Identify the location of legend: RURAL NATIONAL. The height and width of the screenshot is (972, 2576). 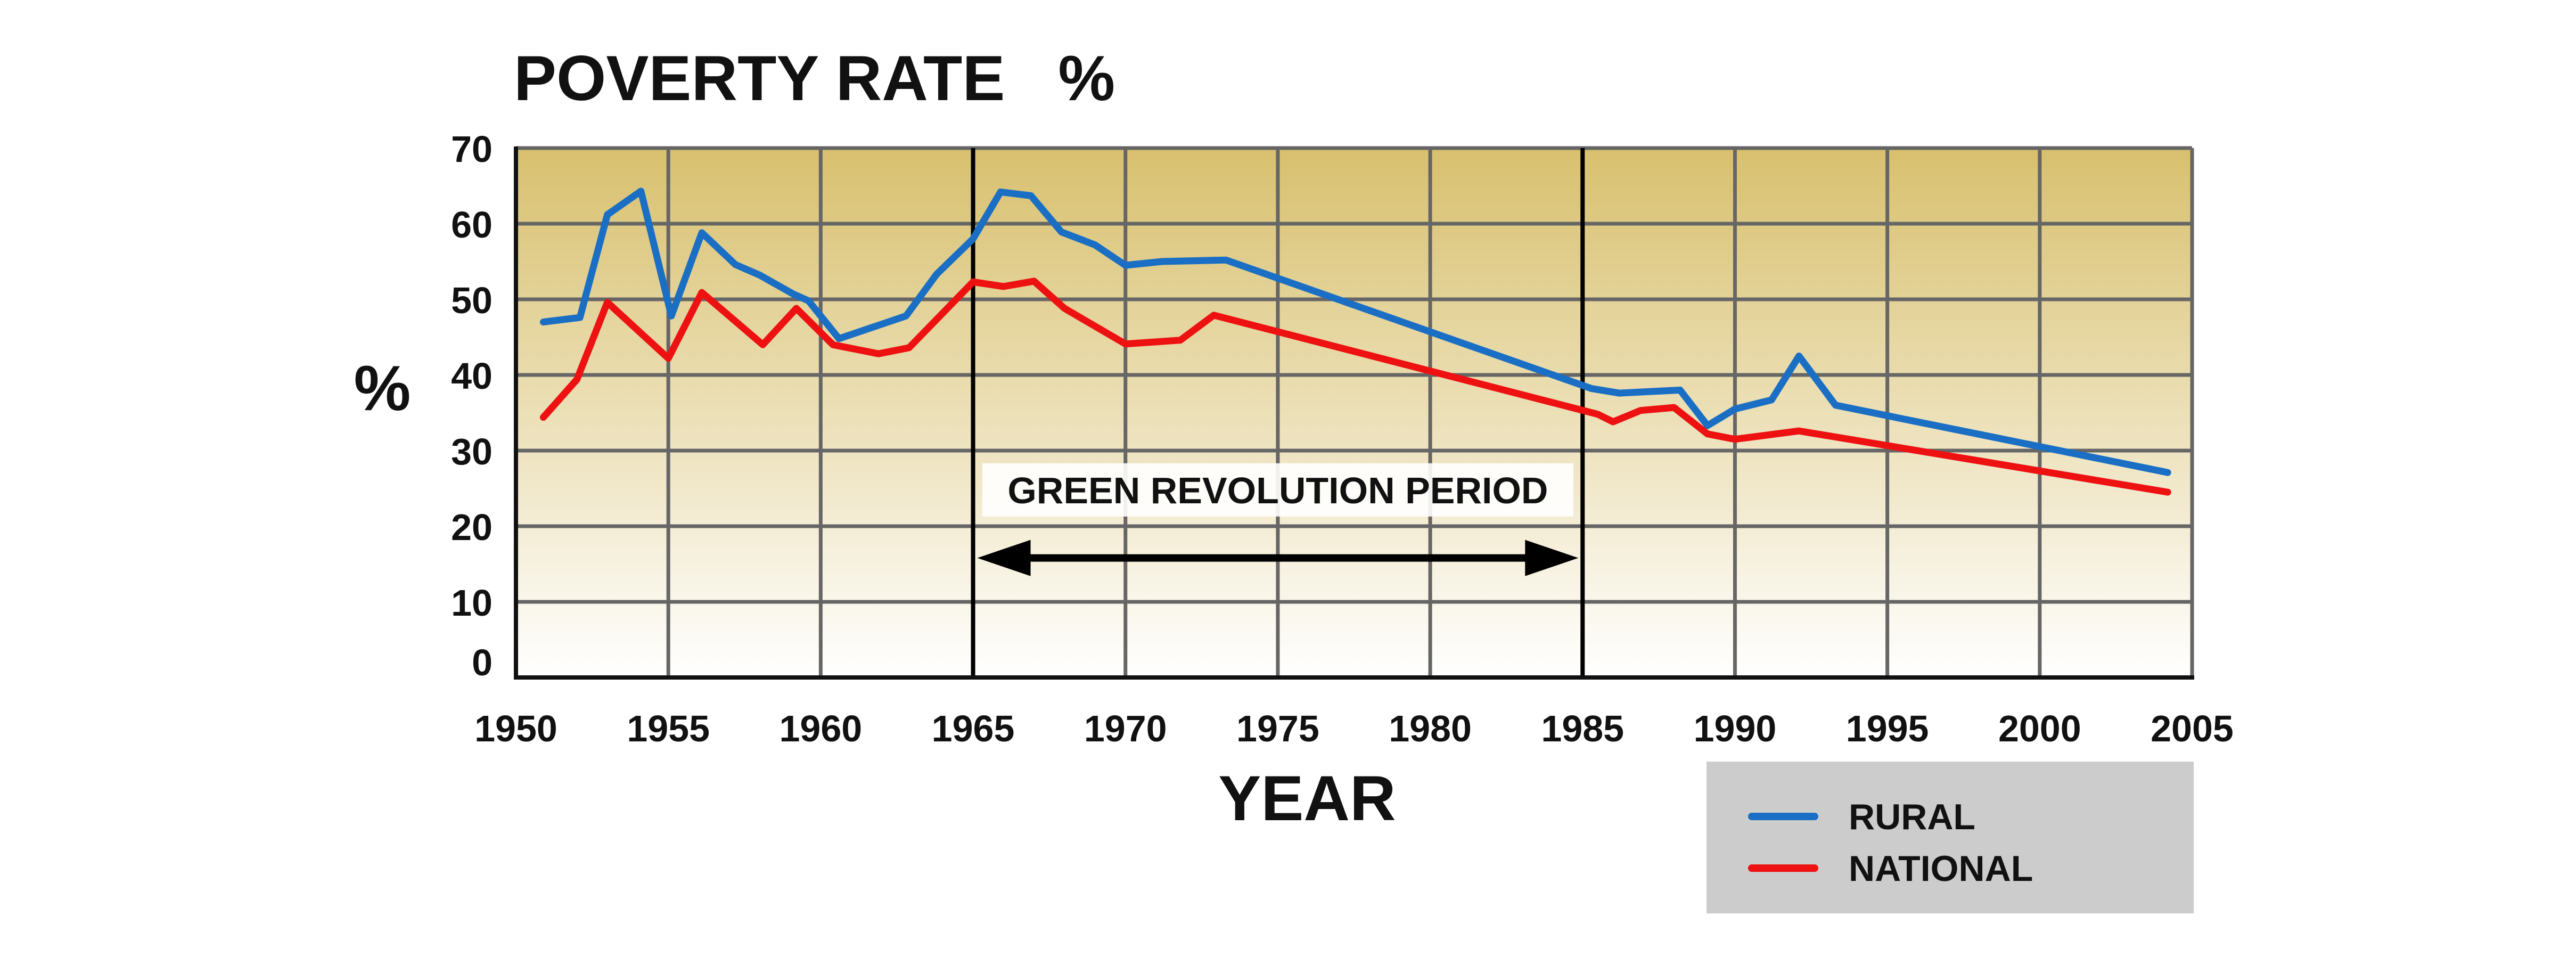
(1950, 838).